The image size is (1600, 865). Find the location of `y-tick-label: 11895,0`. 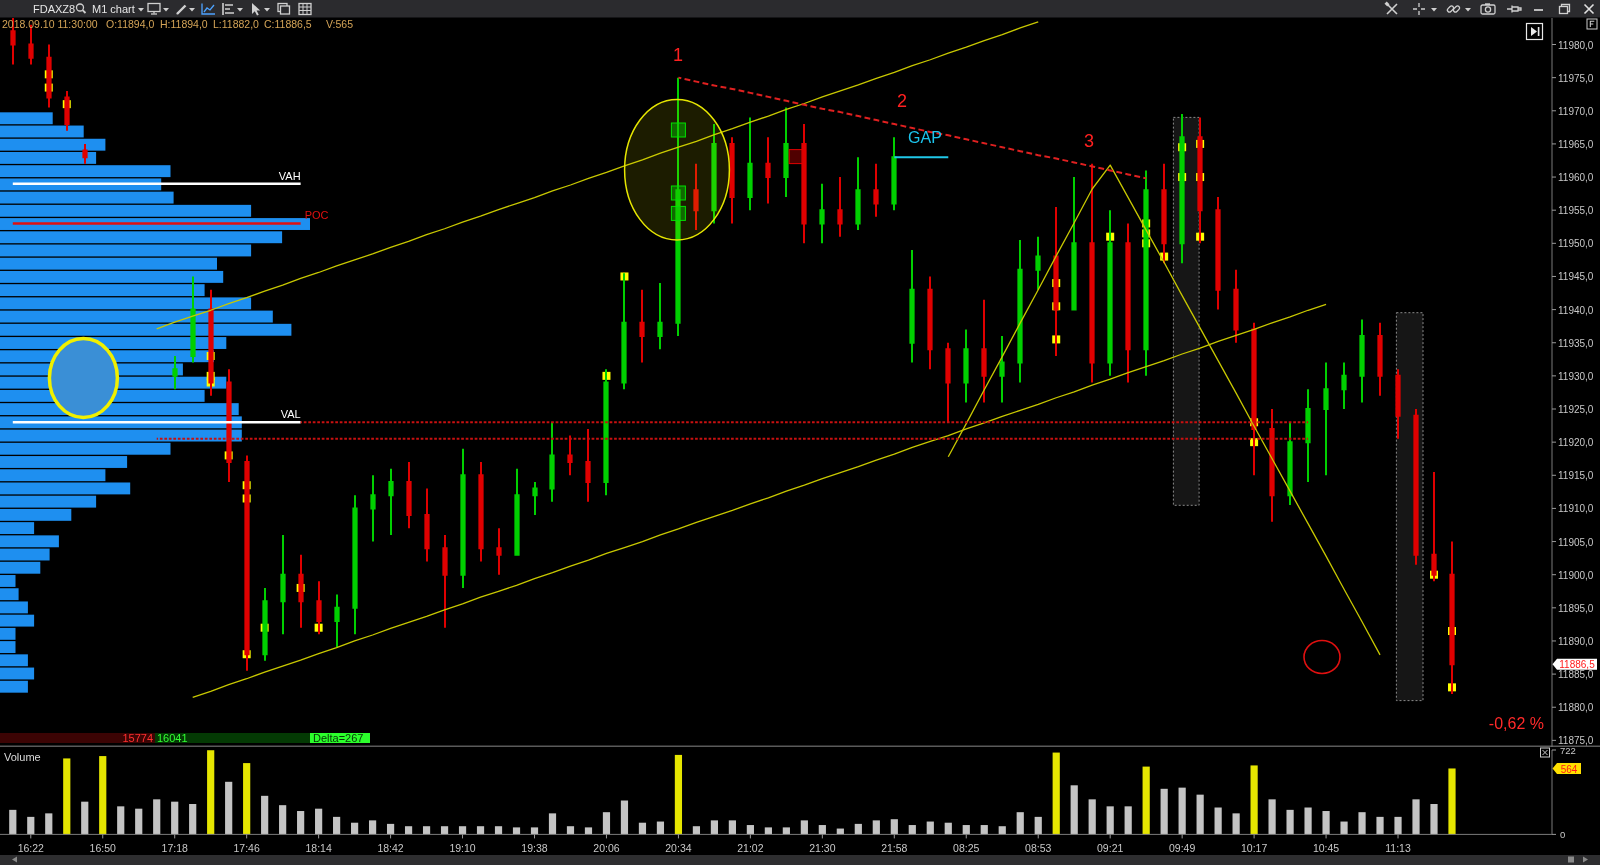

y-tick-label: 11895,0 is located at coordinates (1576, 608).